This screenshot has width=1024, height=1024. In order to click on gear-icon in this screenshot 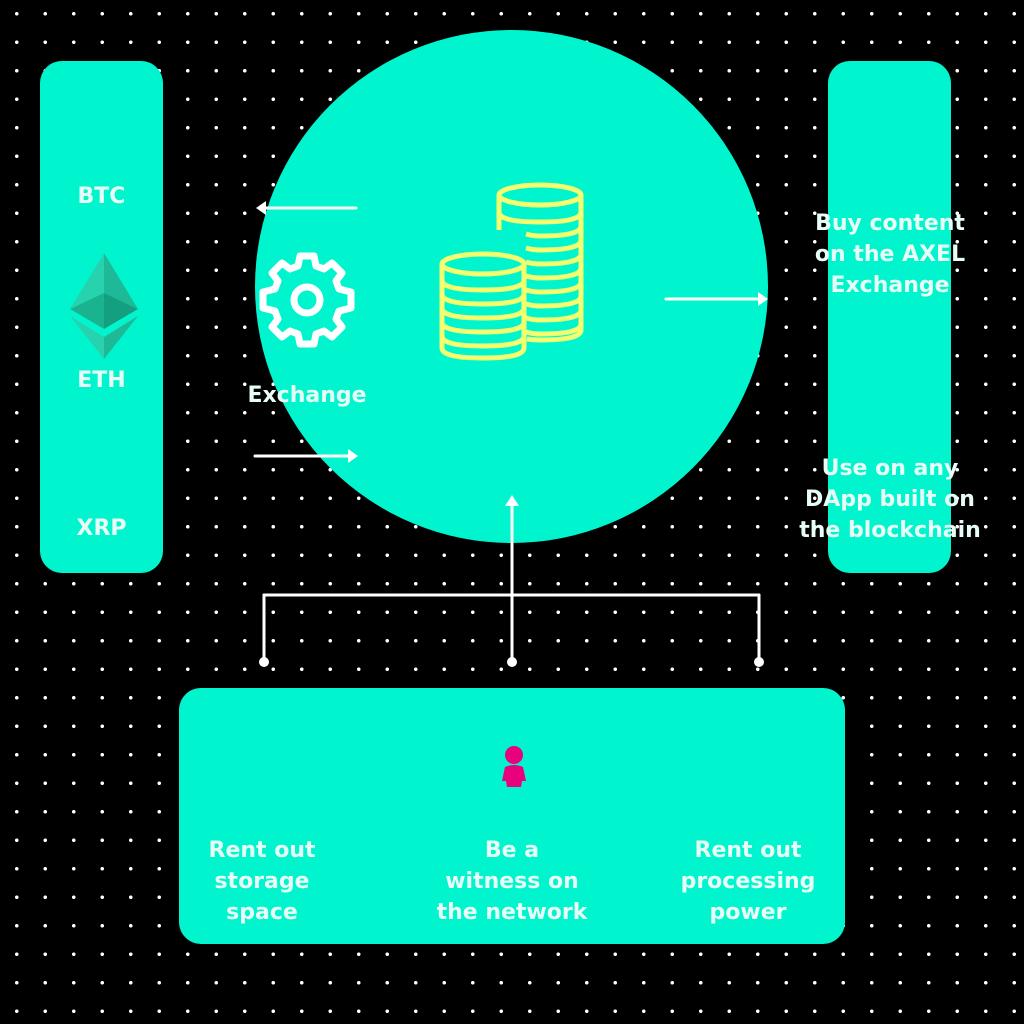, I will do `click(307, 300)`.